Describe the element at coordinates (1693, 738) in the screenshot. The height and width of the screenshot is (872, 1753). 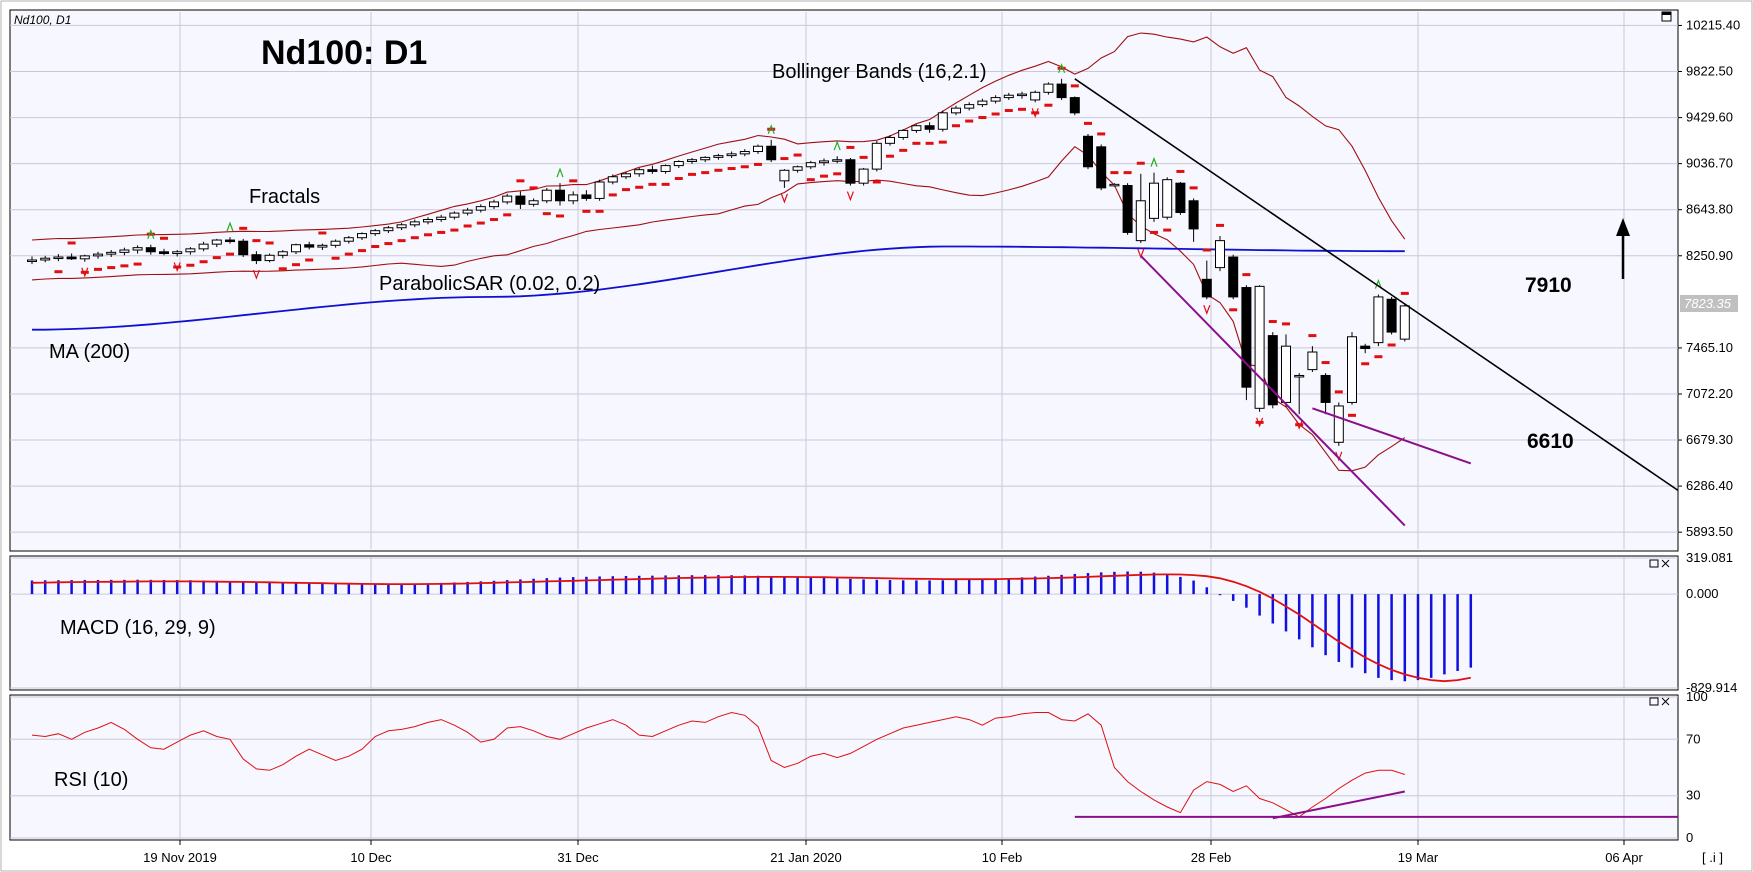
I see `rsi-tick-label: 70` at that location.